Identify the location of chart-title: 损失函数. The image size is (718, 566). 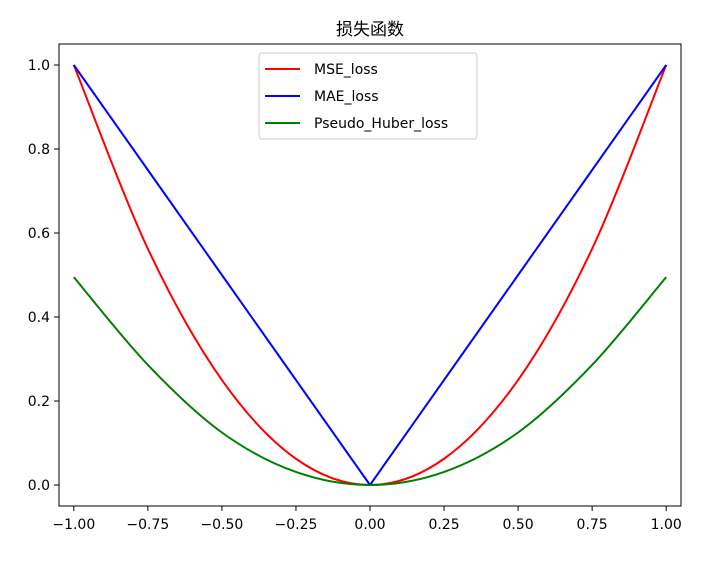
(370, 30).